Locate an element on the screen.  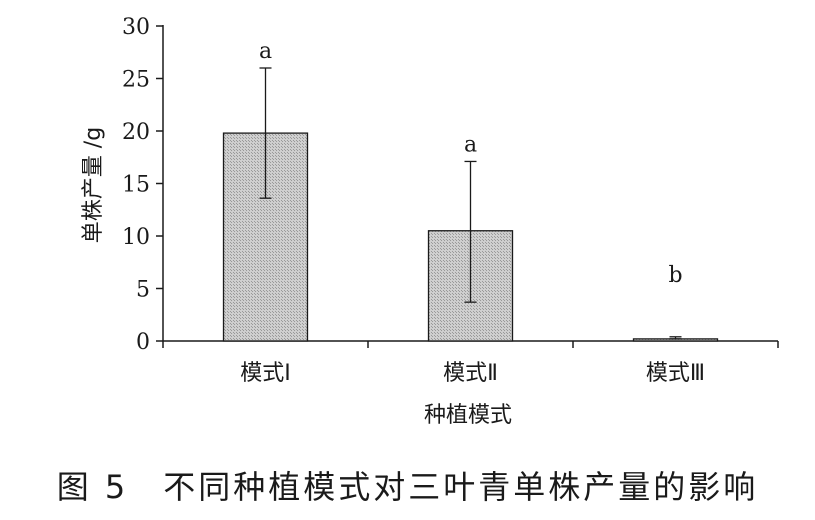
figure-caption: 图 5 不同种植模式对三叶青单株产量的影响 is located at coordinates (407, 487).